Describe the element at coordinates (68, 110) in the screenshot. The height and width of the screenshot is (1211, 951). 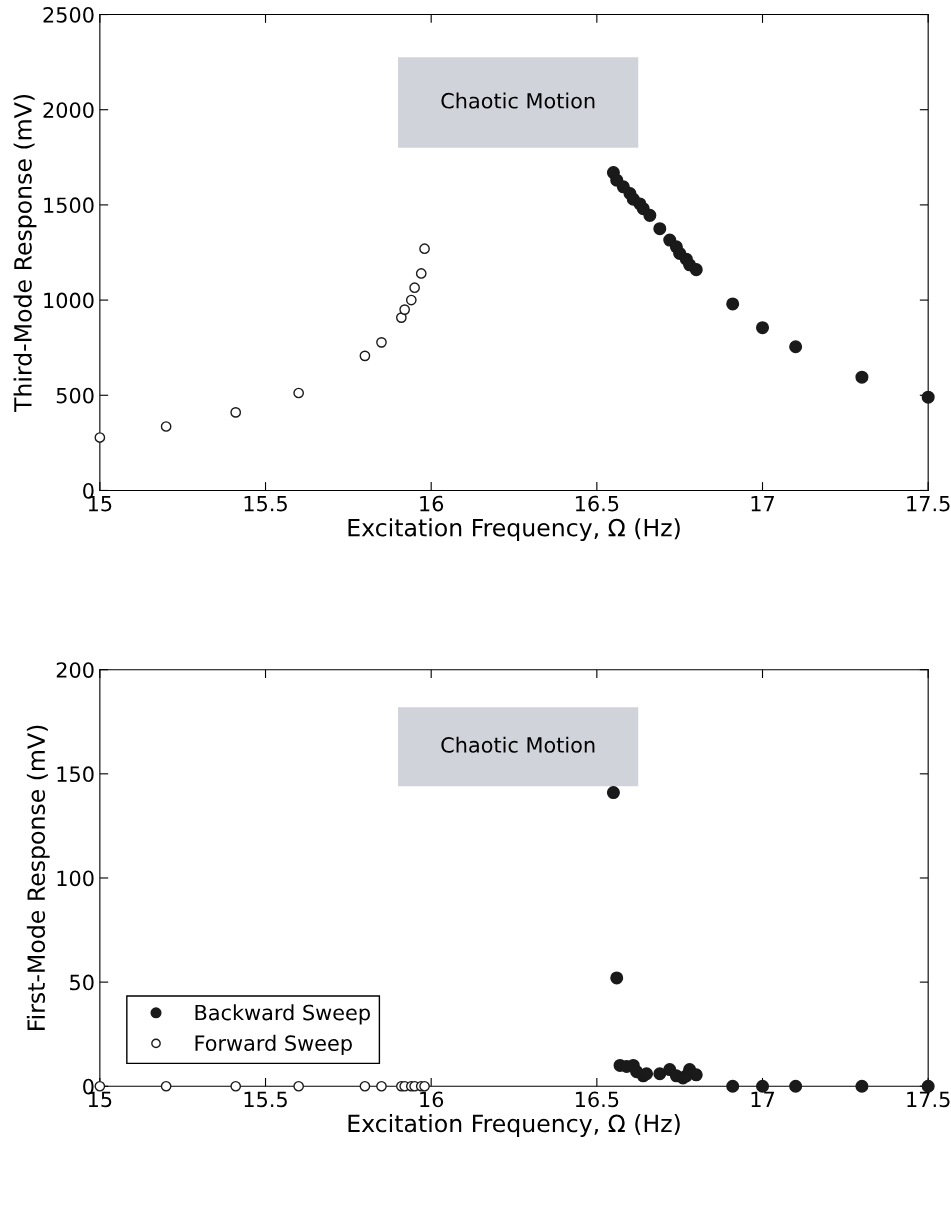
I see `y-tick-label: 2000` at that location.